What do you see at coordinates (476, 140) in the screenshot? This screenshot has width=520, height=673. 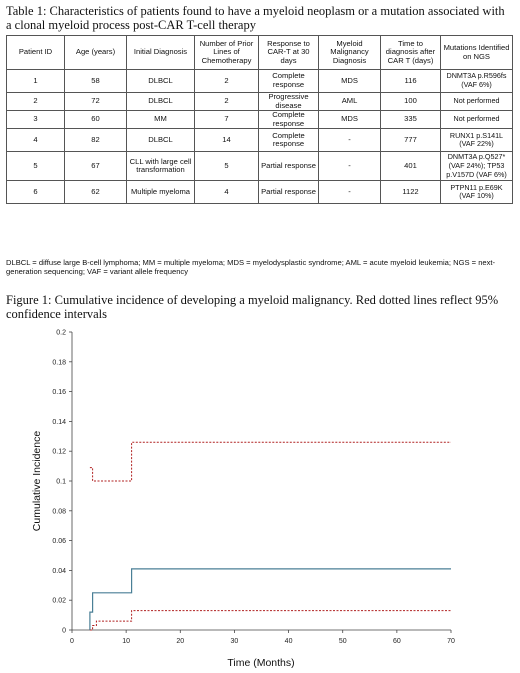 I see `table-cell: RUNX1 p.S141L (VAF 22%)` at bounding box center [476, 140].